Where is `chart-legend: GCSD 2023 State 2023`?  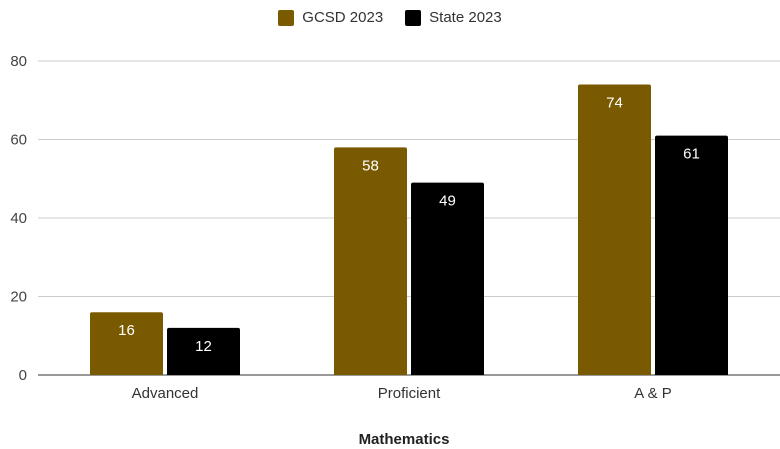
chart-legend: GCSD 2023 State 2023 is located at coordinates (390, 17).